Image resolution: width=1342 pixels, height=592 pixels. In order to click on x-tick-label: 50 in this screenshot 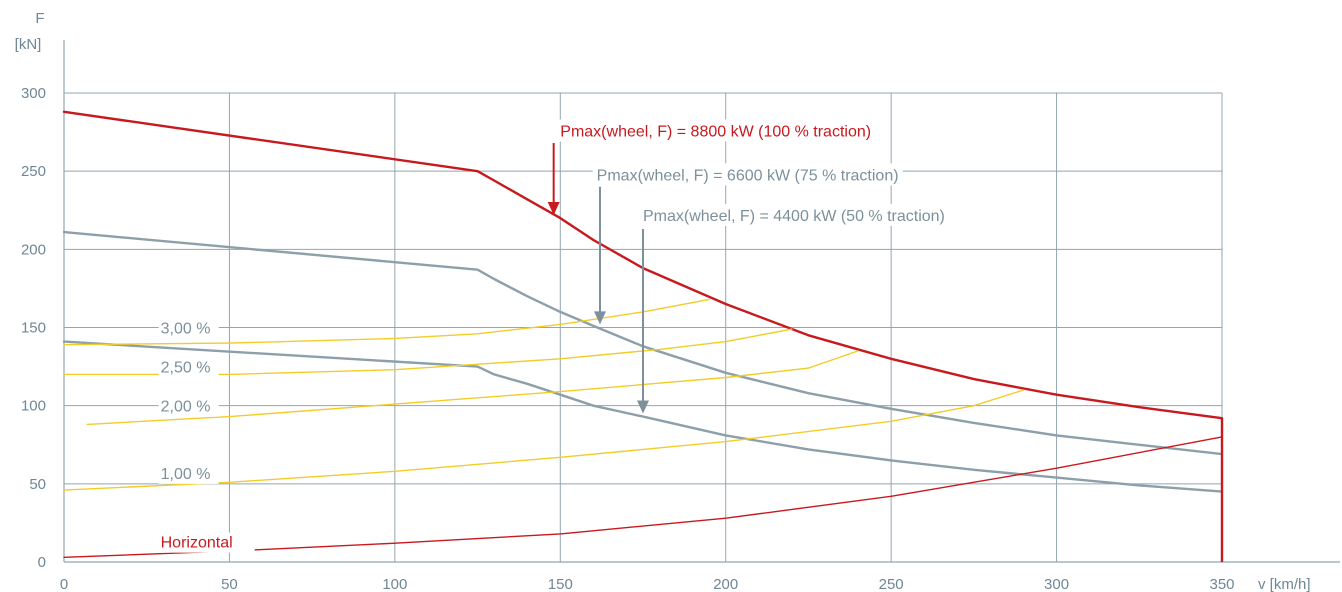, I will do `click(229, 584)`.